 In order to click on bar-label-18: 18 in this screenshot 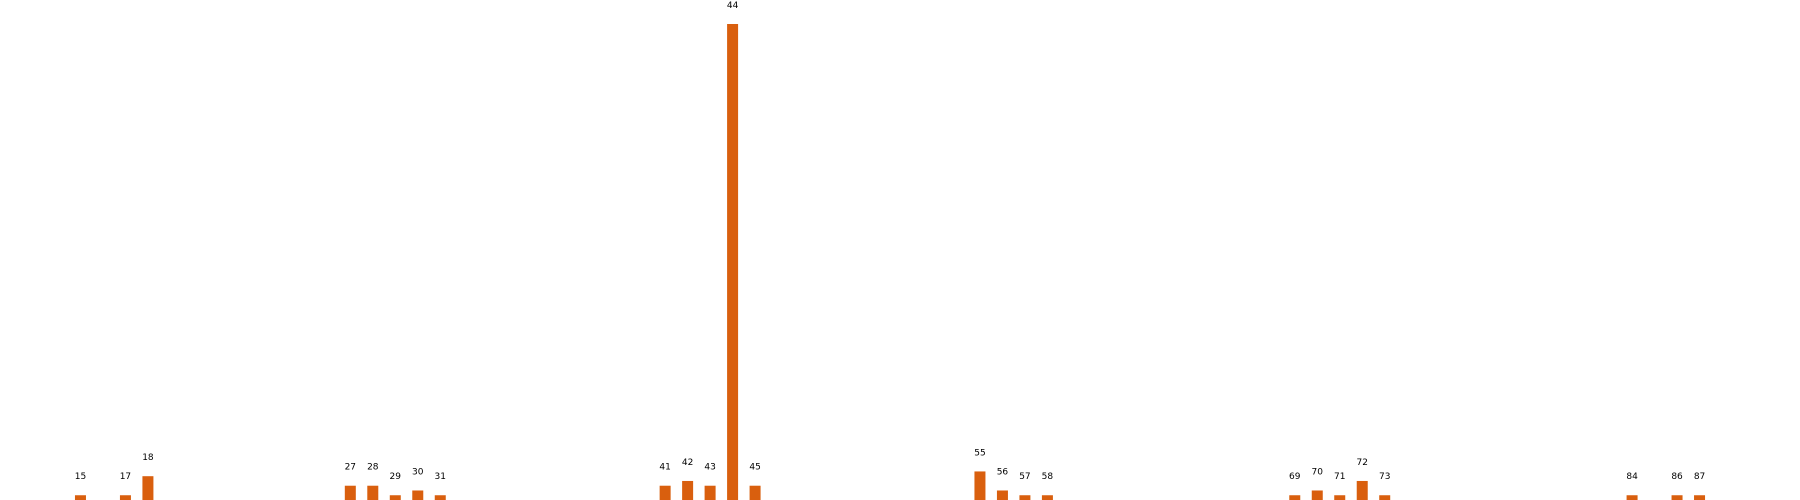, I will do `click(148, 458)`.